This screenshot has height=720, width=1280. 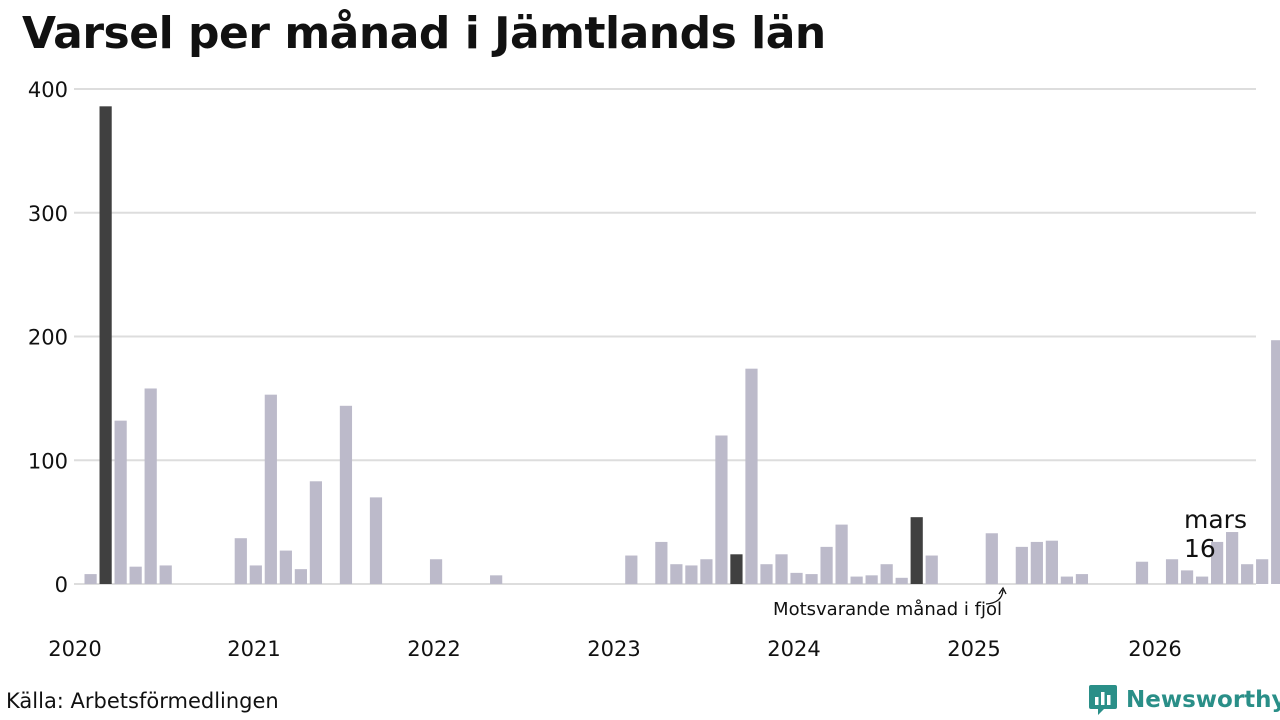 I want to click on y-tick-label: 100, so click(x=48, y=461).